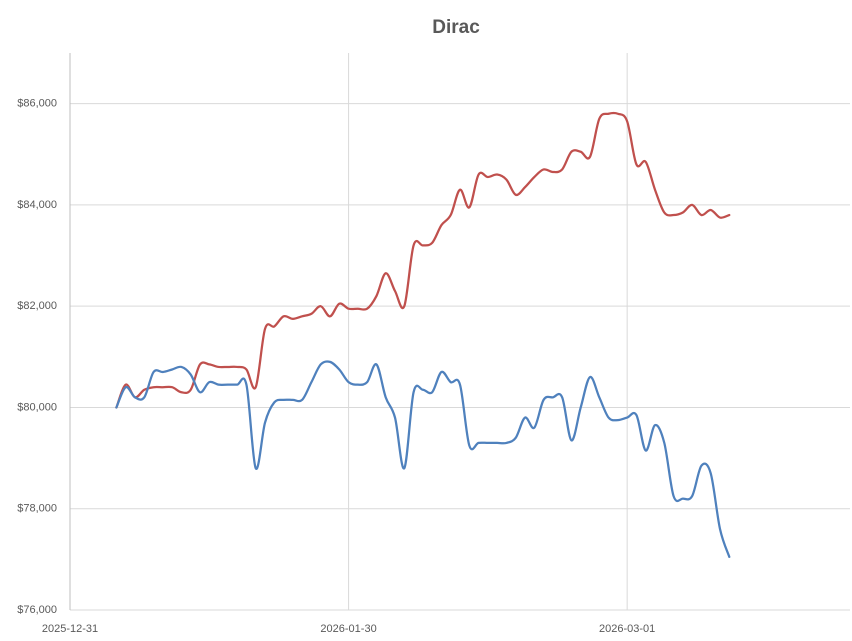  Describe the element at coordinates (348, 629) in the screenshot. I see `x-tick-label: 2026-01-30` at that location.